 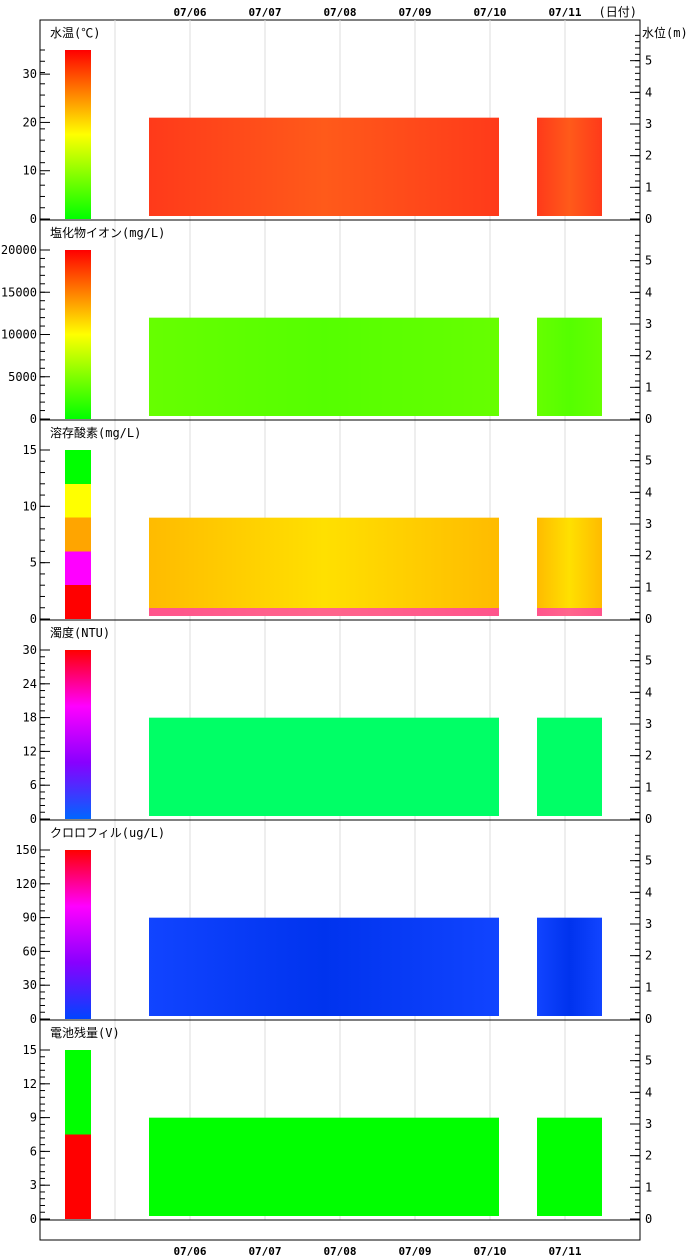 I want to click on scale-tick-label: 20000, so click(x=19, y=250).